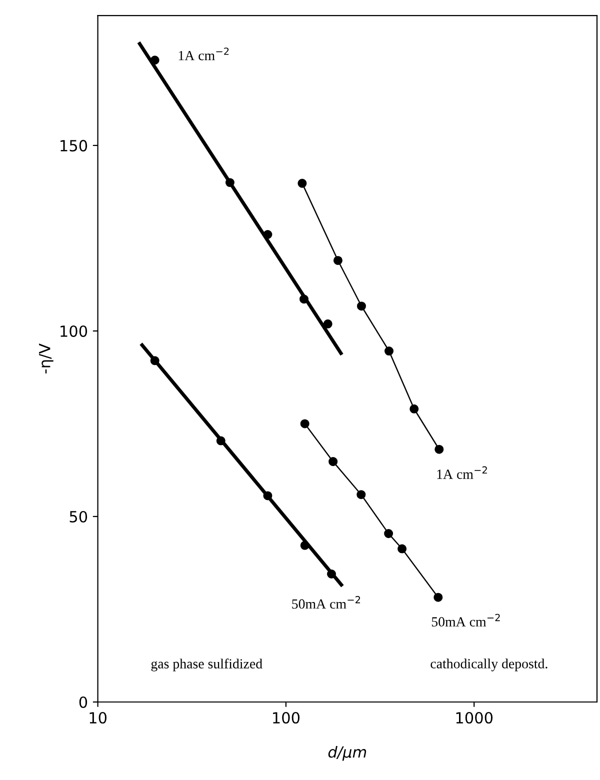 The image size is (600, 780). What do you see at coordinates (79, 516) in the screenshot?
I see `y-tick-label: 50` at bounding box center [79, 516].